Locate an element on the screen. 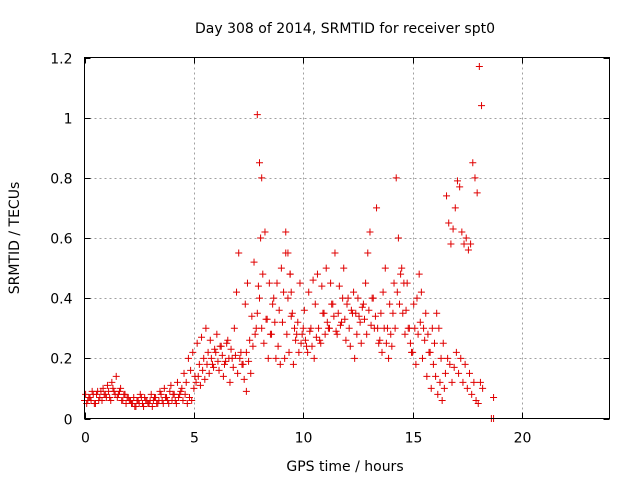  y-tick-label: 0.2 is located at coordinates (61, 360).